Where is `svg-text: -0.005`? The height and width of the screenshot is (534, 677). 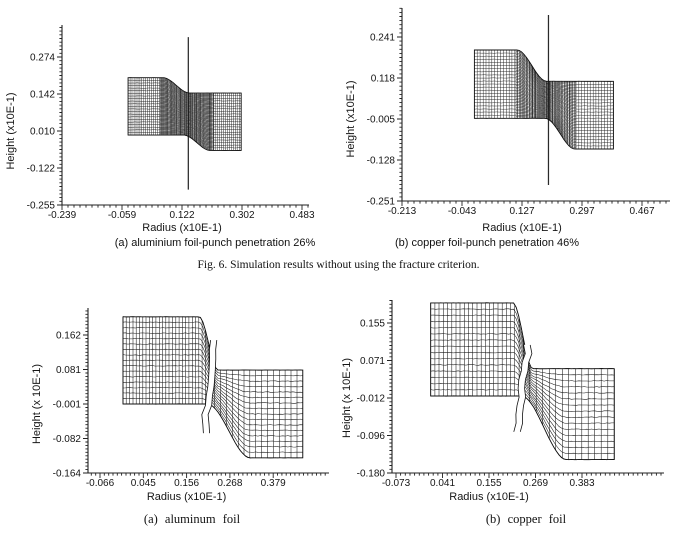 svg-text: -0.005 is located at coordinates (381, 120).